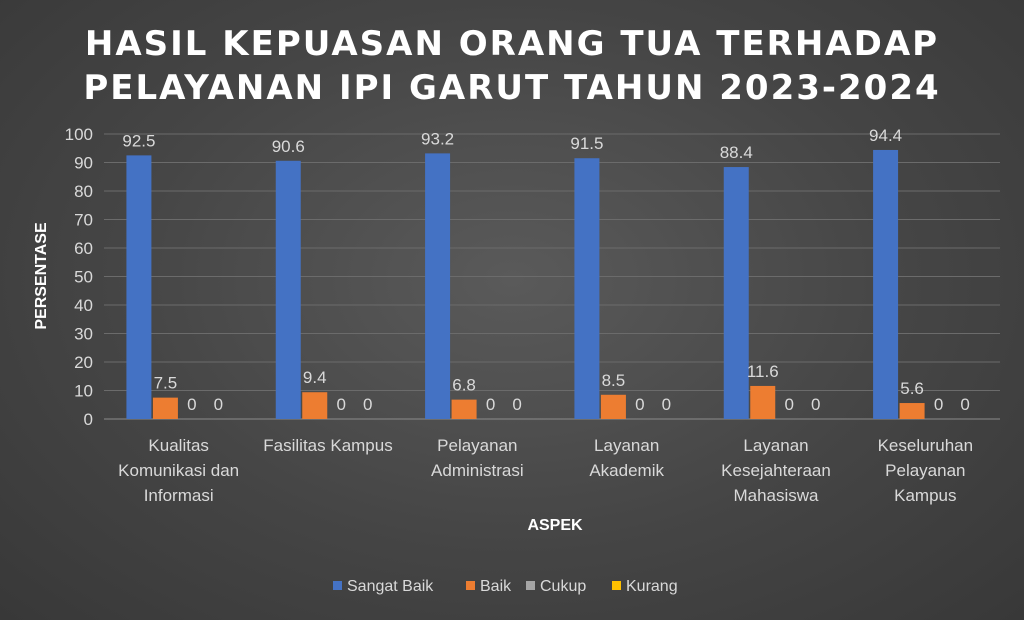 The height and width of the screenshot is (620, 1024). I want to click on y-tick-label: 80, so click(83, 191).